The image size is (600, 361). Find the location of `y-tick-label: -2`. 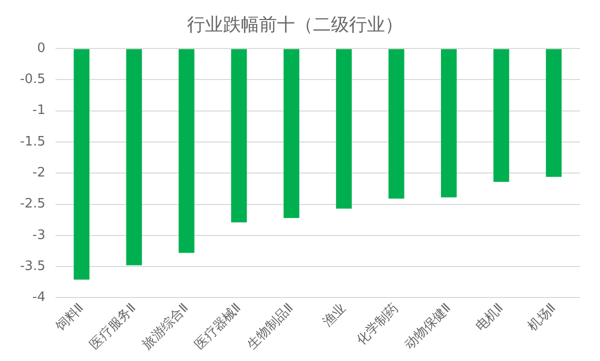

y-tick-label: -2 is located at coordinates (39, 173).